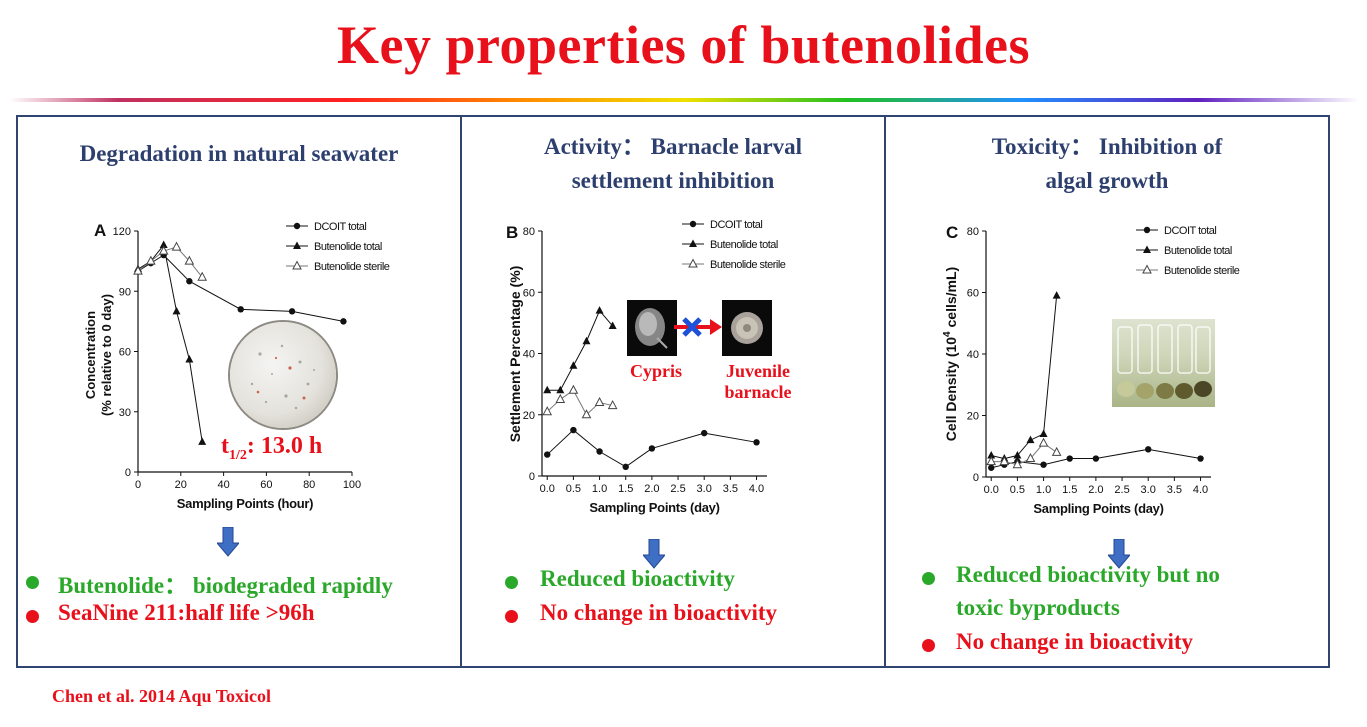 The width and height of the screenshot is (1367, 727). I want to click on legend-label: DCOIT total, so click(1190, 231).